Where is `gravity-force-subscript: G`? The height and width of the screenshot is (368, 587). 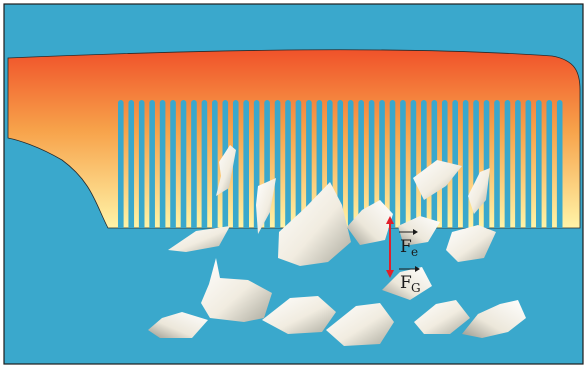
gravity-force-subscript: G is located at coordinates (416, 288).